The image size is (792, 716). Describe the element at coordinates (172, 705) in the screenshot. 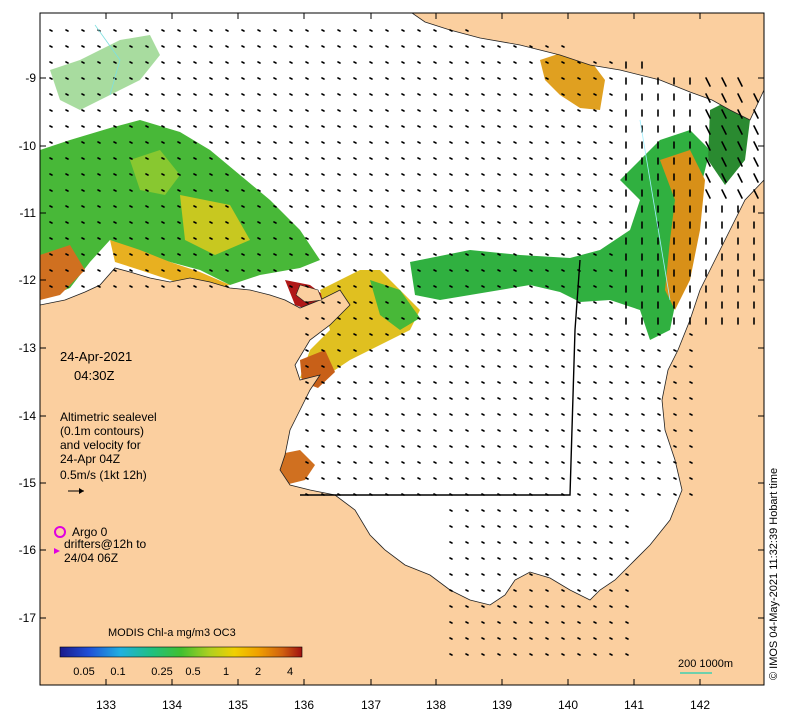

I see `x-tick-label: 134` at that location.